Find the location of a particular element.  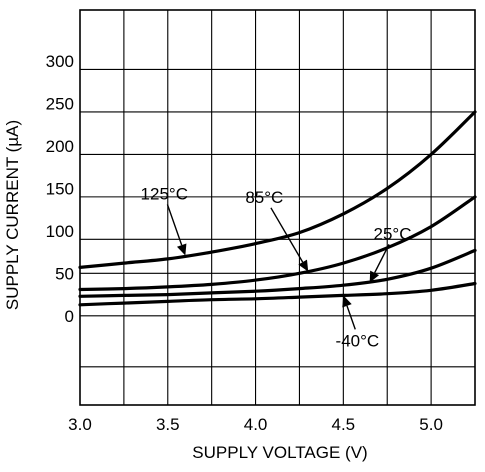

x-tick-label: 5.0 is located at coordinates (431, 424).